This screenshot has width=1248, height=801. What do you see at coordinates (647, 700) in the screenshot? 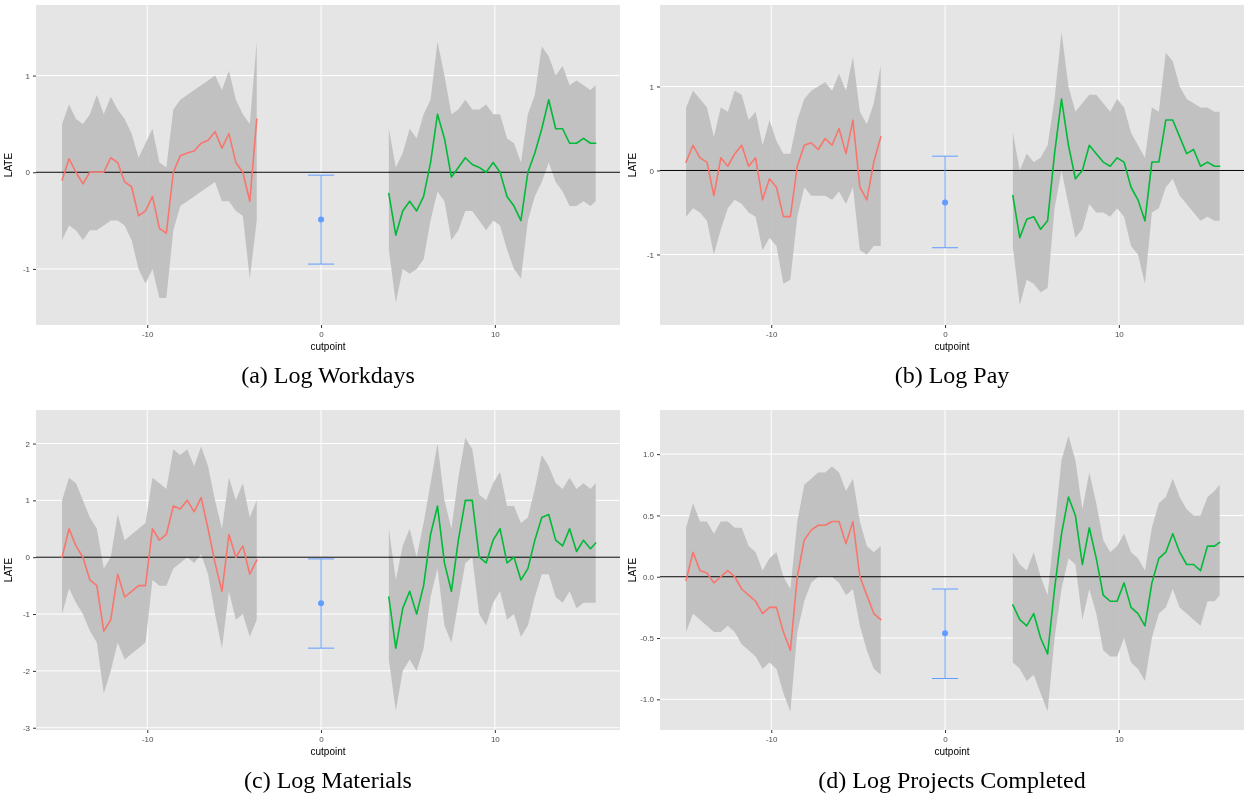
I see `y-tick-label: -1.0` at bounding box center [647, 700].